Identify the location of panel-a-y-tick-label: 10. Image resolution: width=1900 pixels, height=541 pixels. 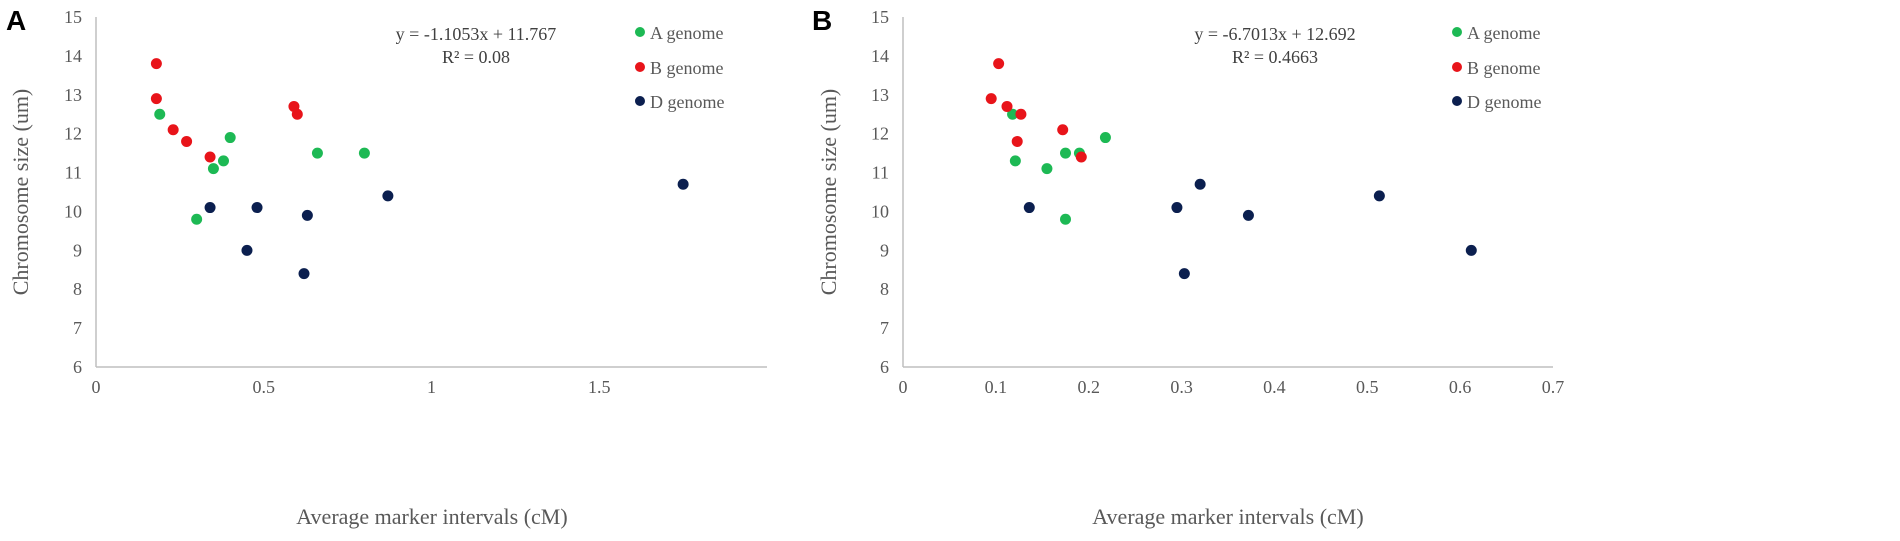
(73, 211).